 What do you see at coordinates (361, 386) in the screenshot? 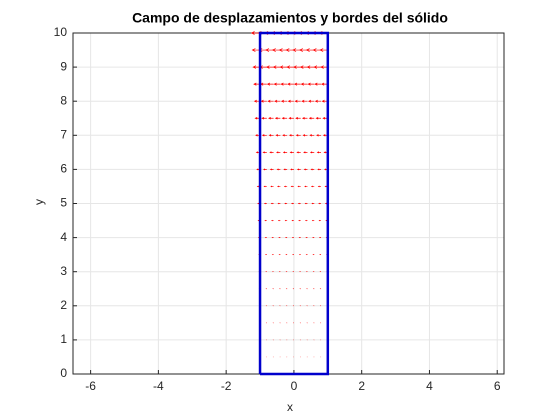
I see `x-tick-label: 2` at bounding box center [361, 386].